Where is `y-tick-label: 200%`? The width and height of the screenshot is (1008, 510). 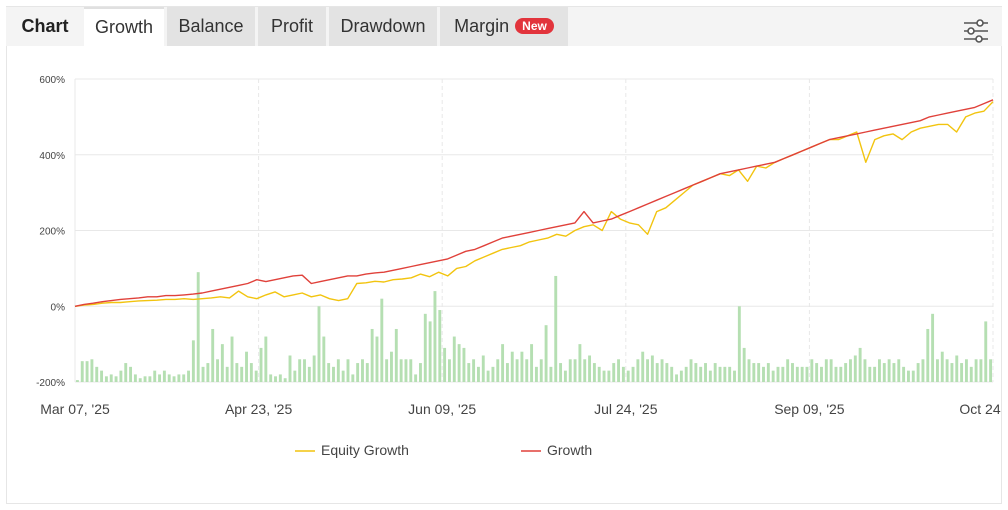 y-tick-label: 200% is located at coordinates (52, 232).